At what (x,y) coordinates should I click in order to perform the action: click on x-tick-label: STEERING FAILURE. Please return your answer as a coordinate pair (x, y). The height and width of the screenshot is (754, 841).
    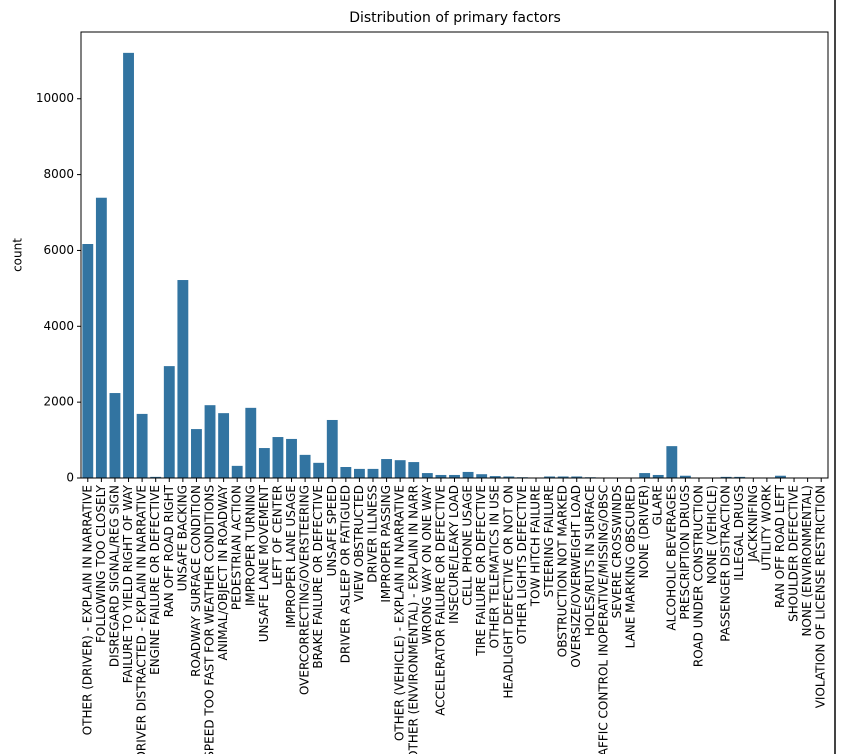
    Looking at the image, I should click on (549, 541).